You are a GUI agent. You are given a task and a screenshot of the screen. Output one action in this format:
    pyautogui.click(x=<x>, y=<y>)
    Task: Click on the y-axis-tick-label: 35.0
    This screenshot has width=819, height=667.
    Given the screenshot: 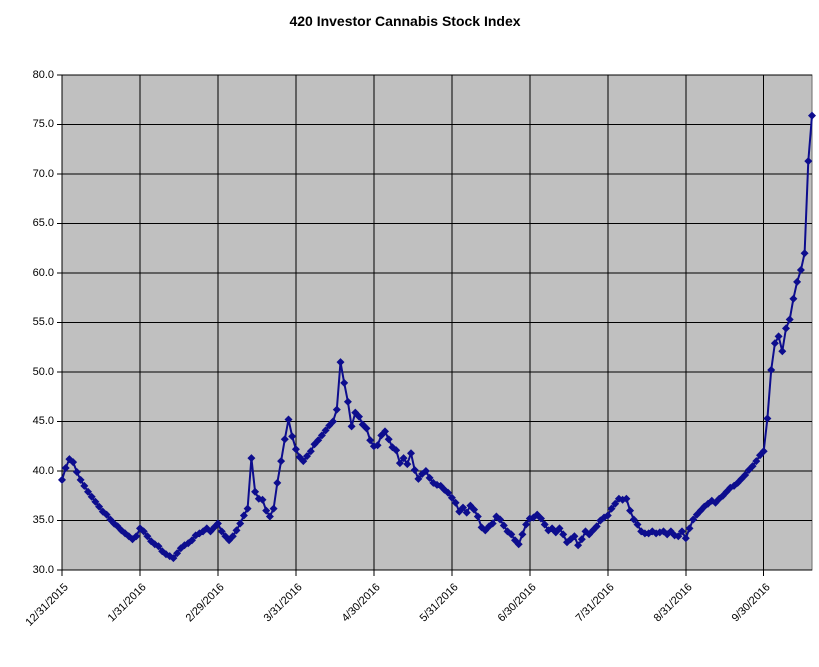 What is the action you would take?
    pyautogui.click(x=43, y=520)
    